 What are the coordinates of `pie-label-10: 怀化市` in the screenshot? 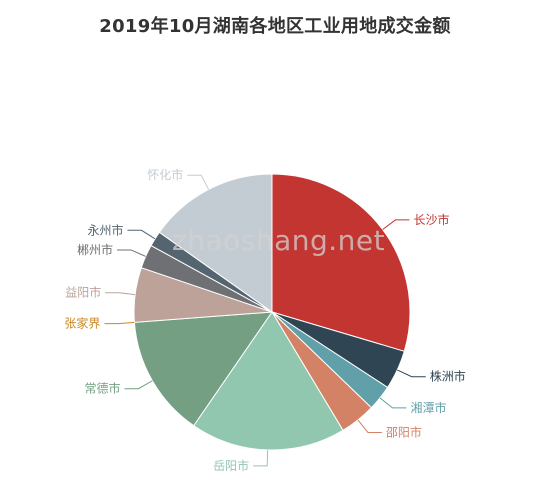 It's located at (165, 174).